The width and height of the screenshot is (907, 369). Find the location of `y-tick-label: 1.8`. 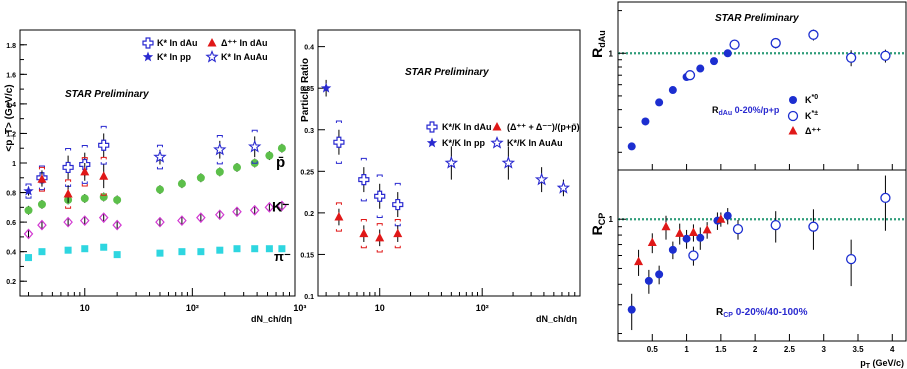

y-tick-label: 1.8 is located at coordinates (11, 46).